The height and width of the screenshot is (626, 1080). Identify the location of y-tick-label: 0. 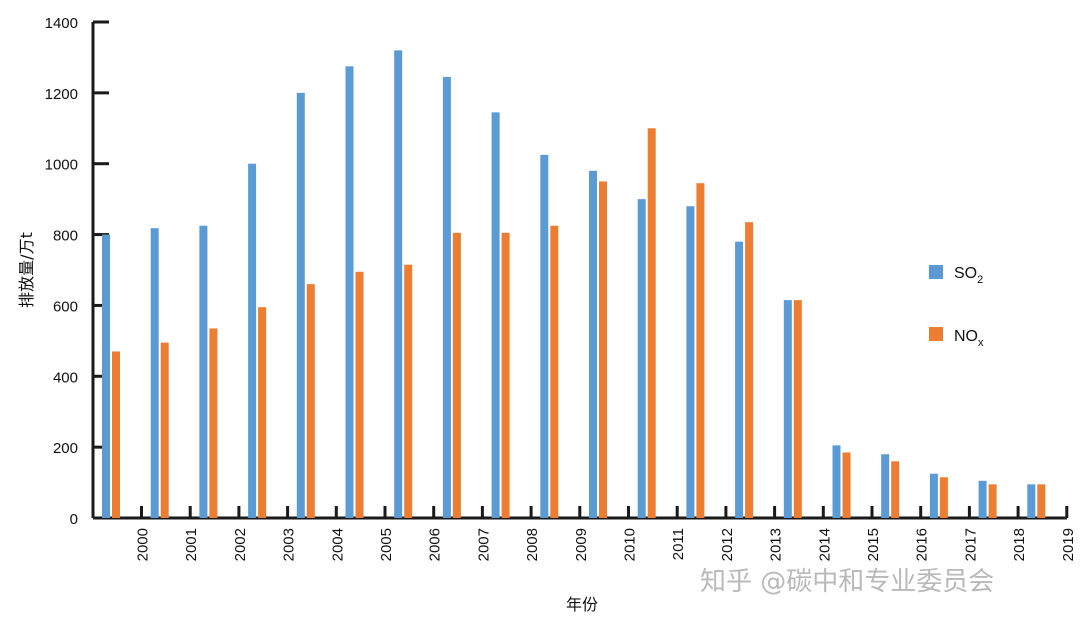
(74, 519).